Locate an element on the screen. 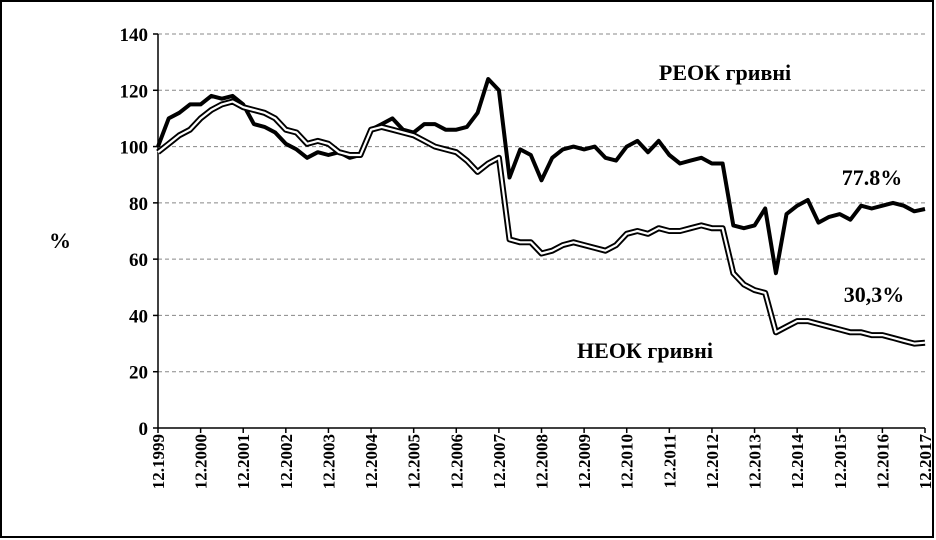 The width and height of the screenshot is (936, 540). x-tick-label: 12.2017 is located at coordinates (925, 462).